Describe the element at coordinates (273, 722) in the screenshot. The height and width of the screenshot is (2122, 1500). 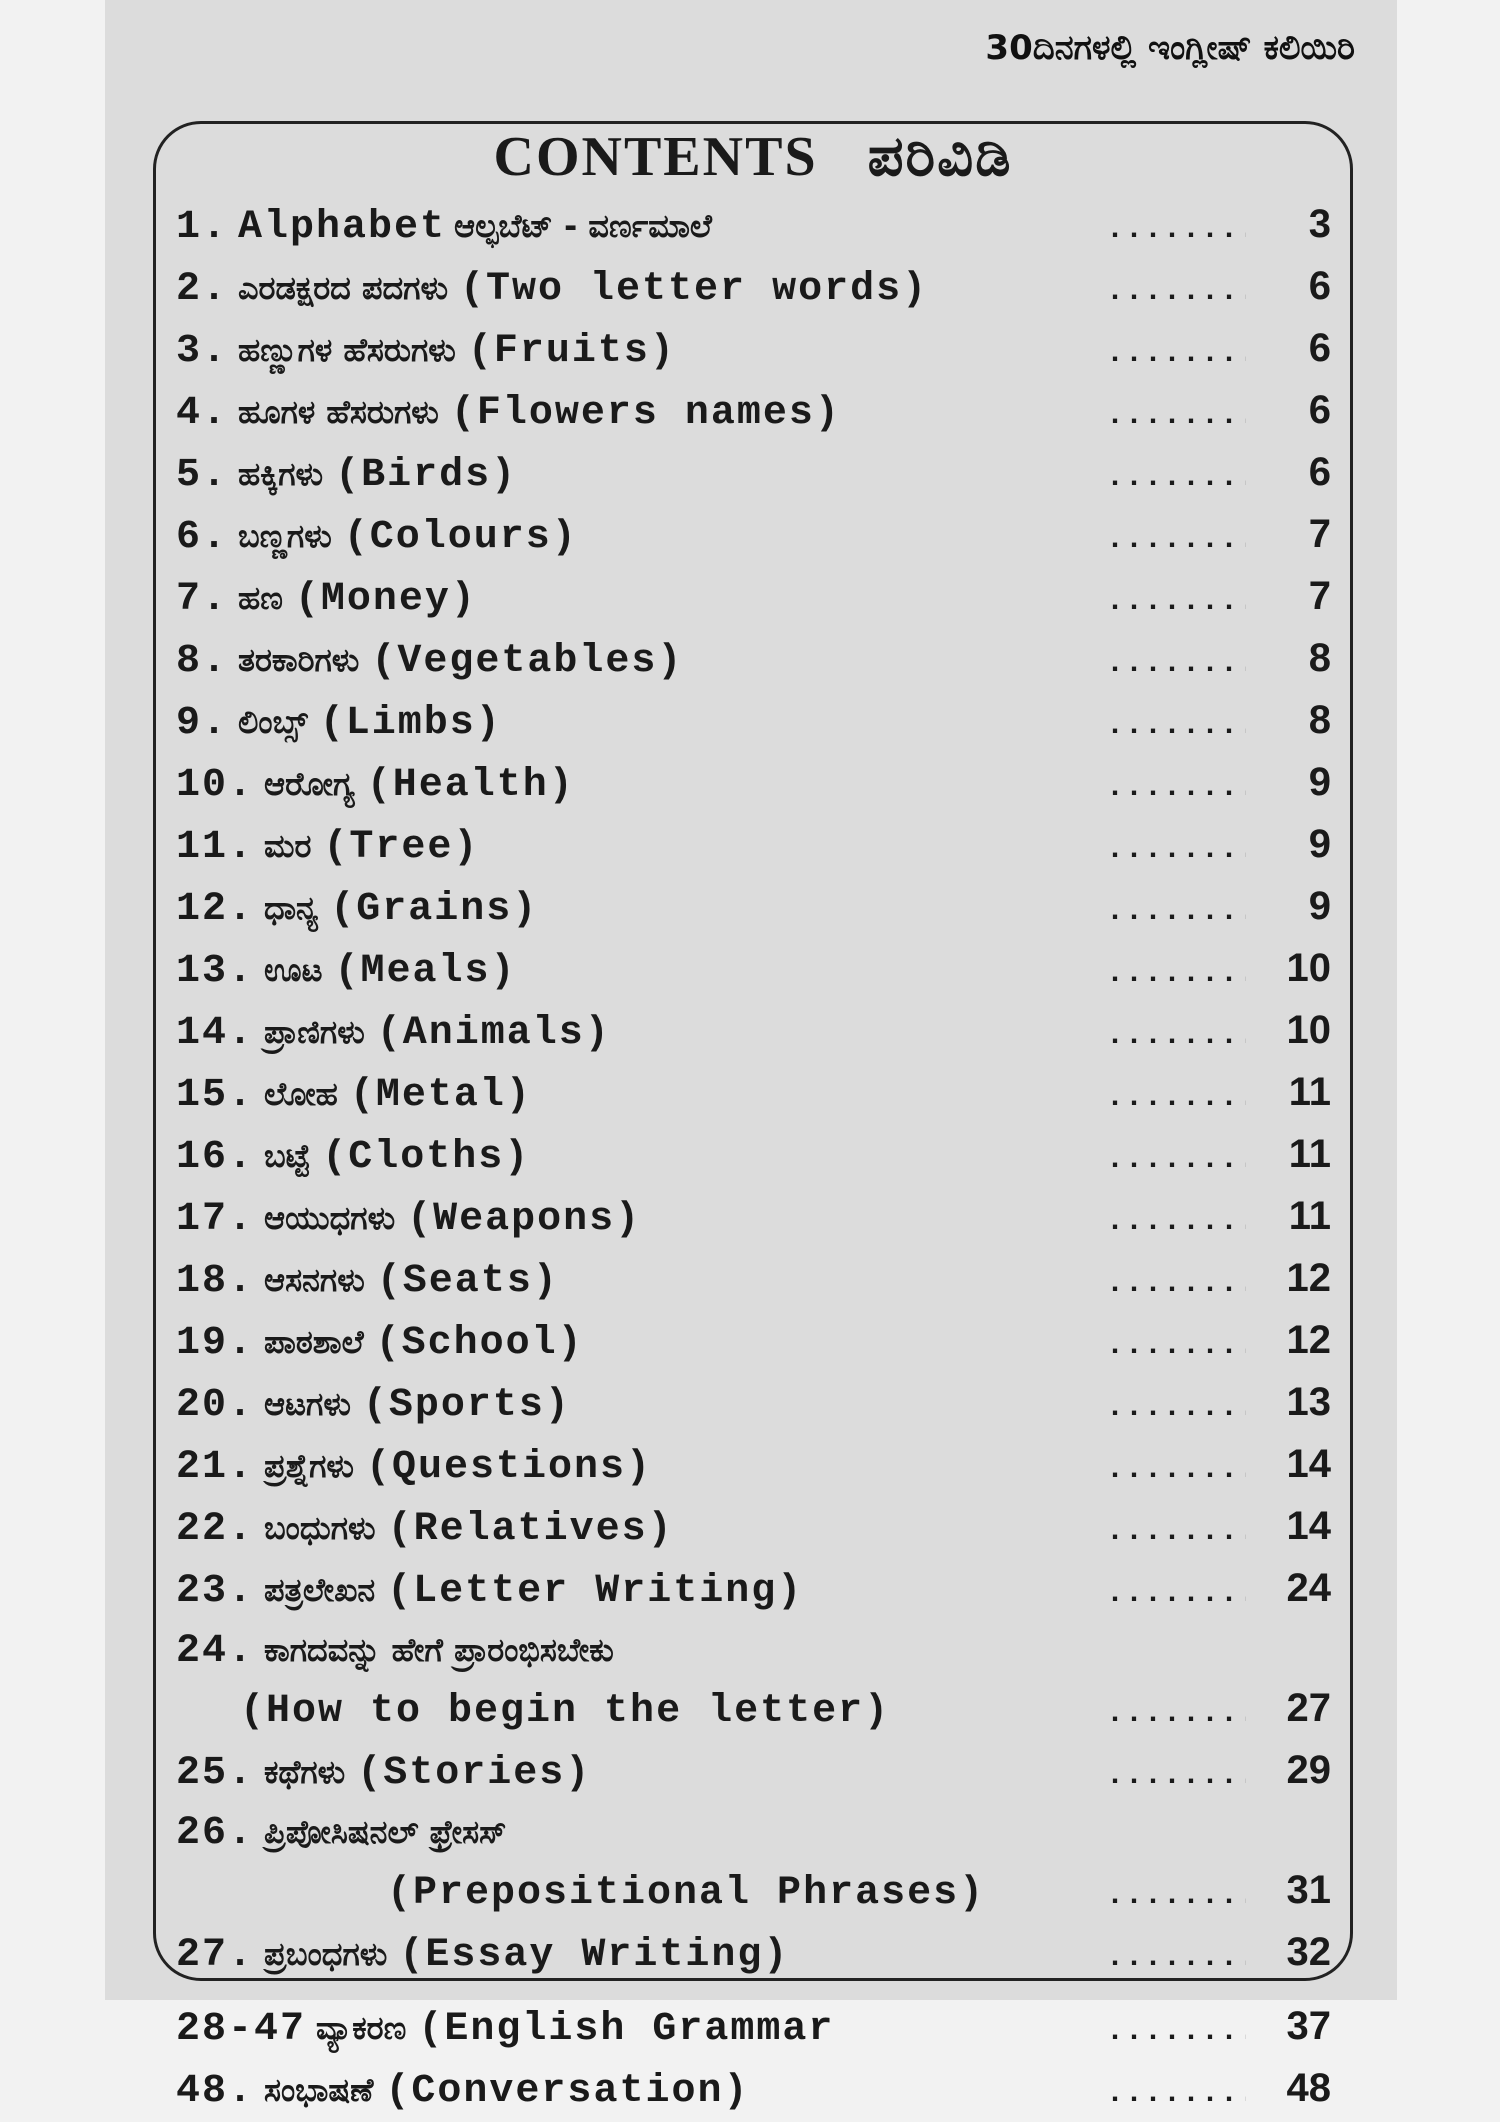
I see `entry-kannada-title: ಲಿಂಬ್ಸ್` at that location.